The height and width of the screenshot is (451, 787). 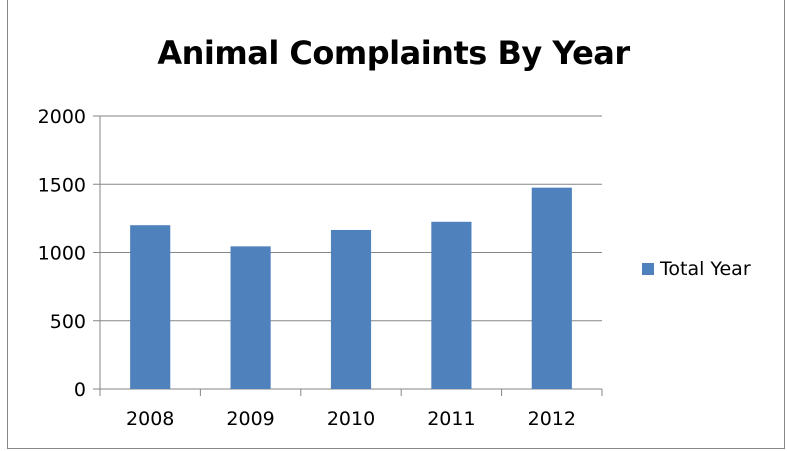 What do you see at coordinates (552, 419) in the screenshot?
I see `x-tick-label: 2012` at bounding box center [552, 419].